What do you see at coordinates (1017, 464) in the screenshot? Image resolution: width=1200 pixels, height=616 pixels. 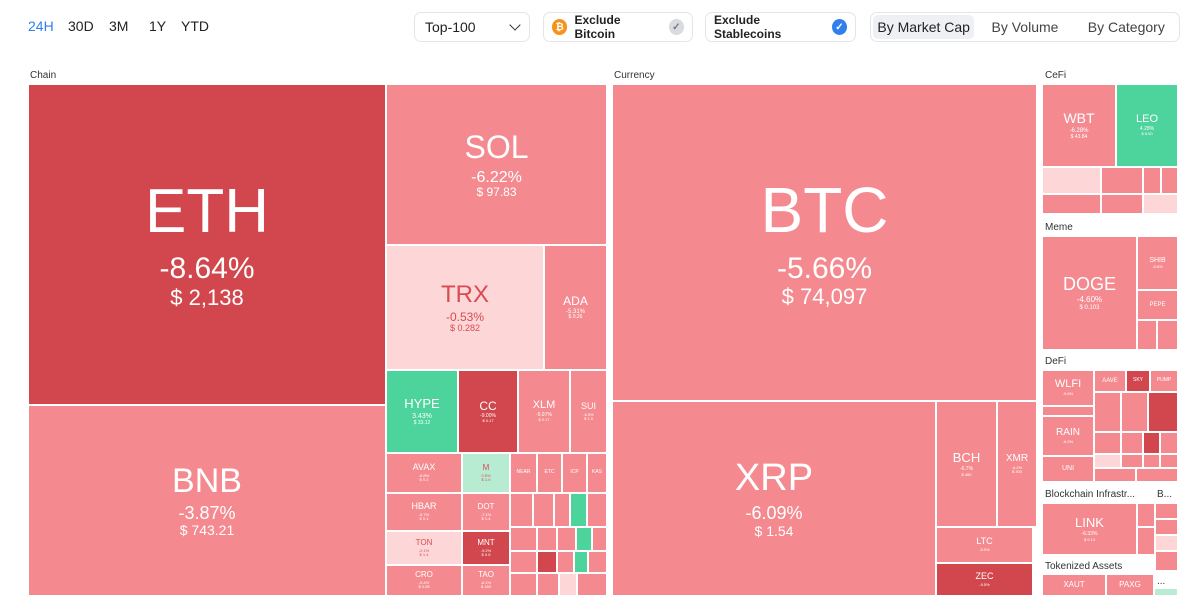 I see `tile-xmr: XMR -6.2% $ 300` at bounding box center [1017, 464].